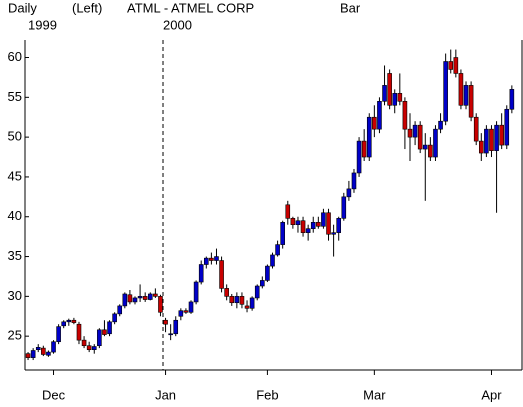 This screenshot has height=407, width=523. I want to click on y-tick-label: 45, so click(15, 175).